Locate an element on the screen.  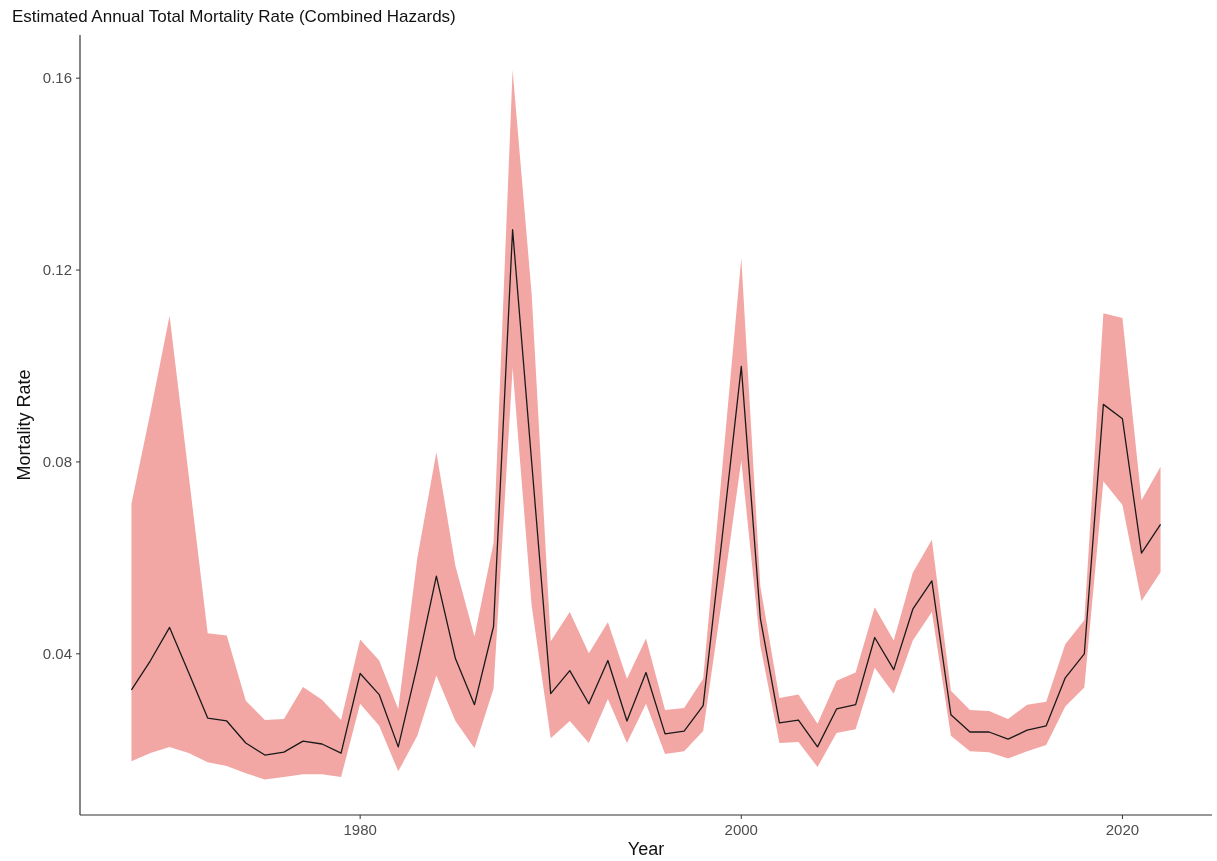
y-tick-label: 0.16 is located at coordinates (57, 78).